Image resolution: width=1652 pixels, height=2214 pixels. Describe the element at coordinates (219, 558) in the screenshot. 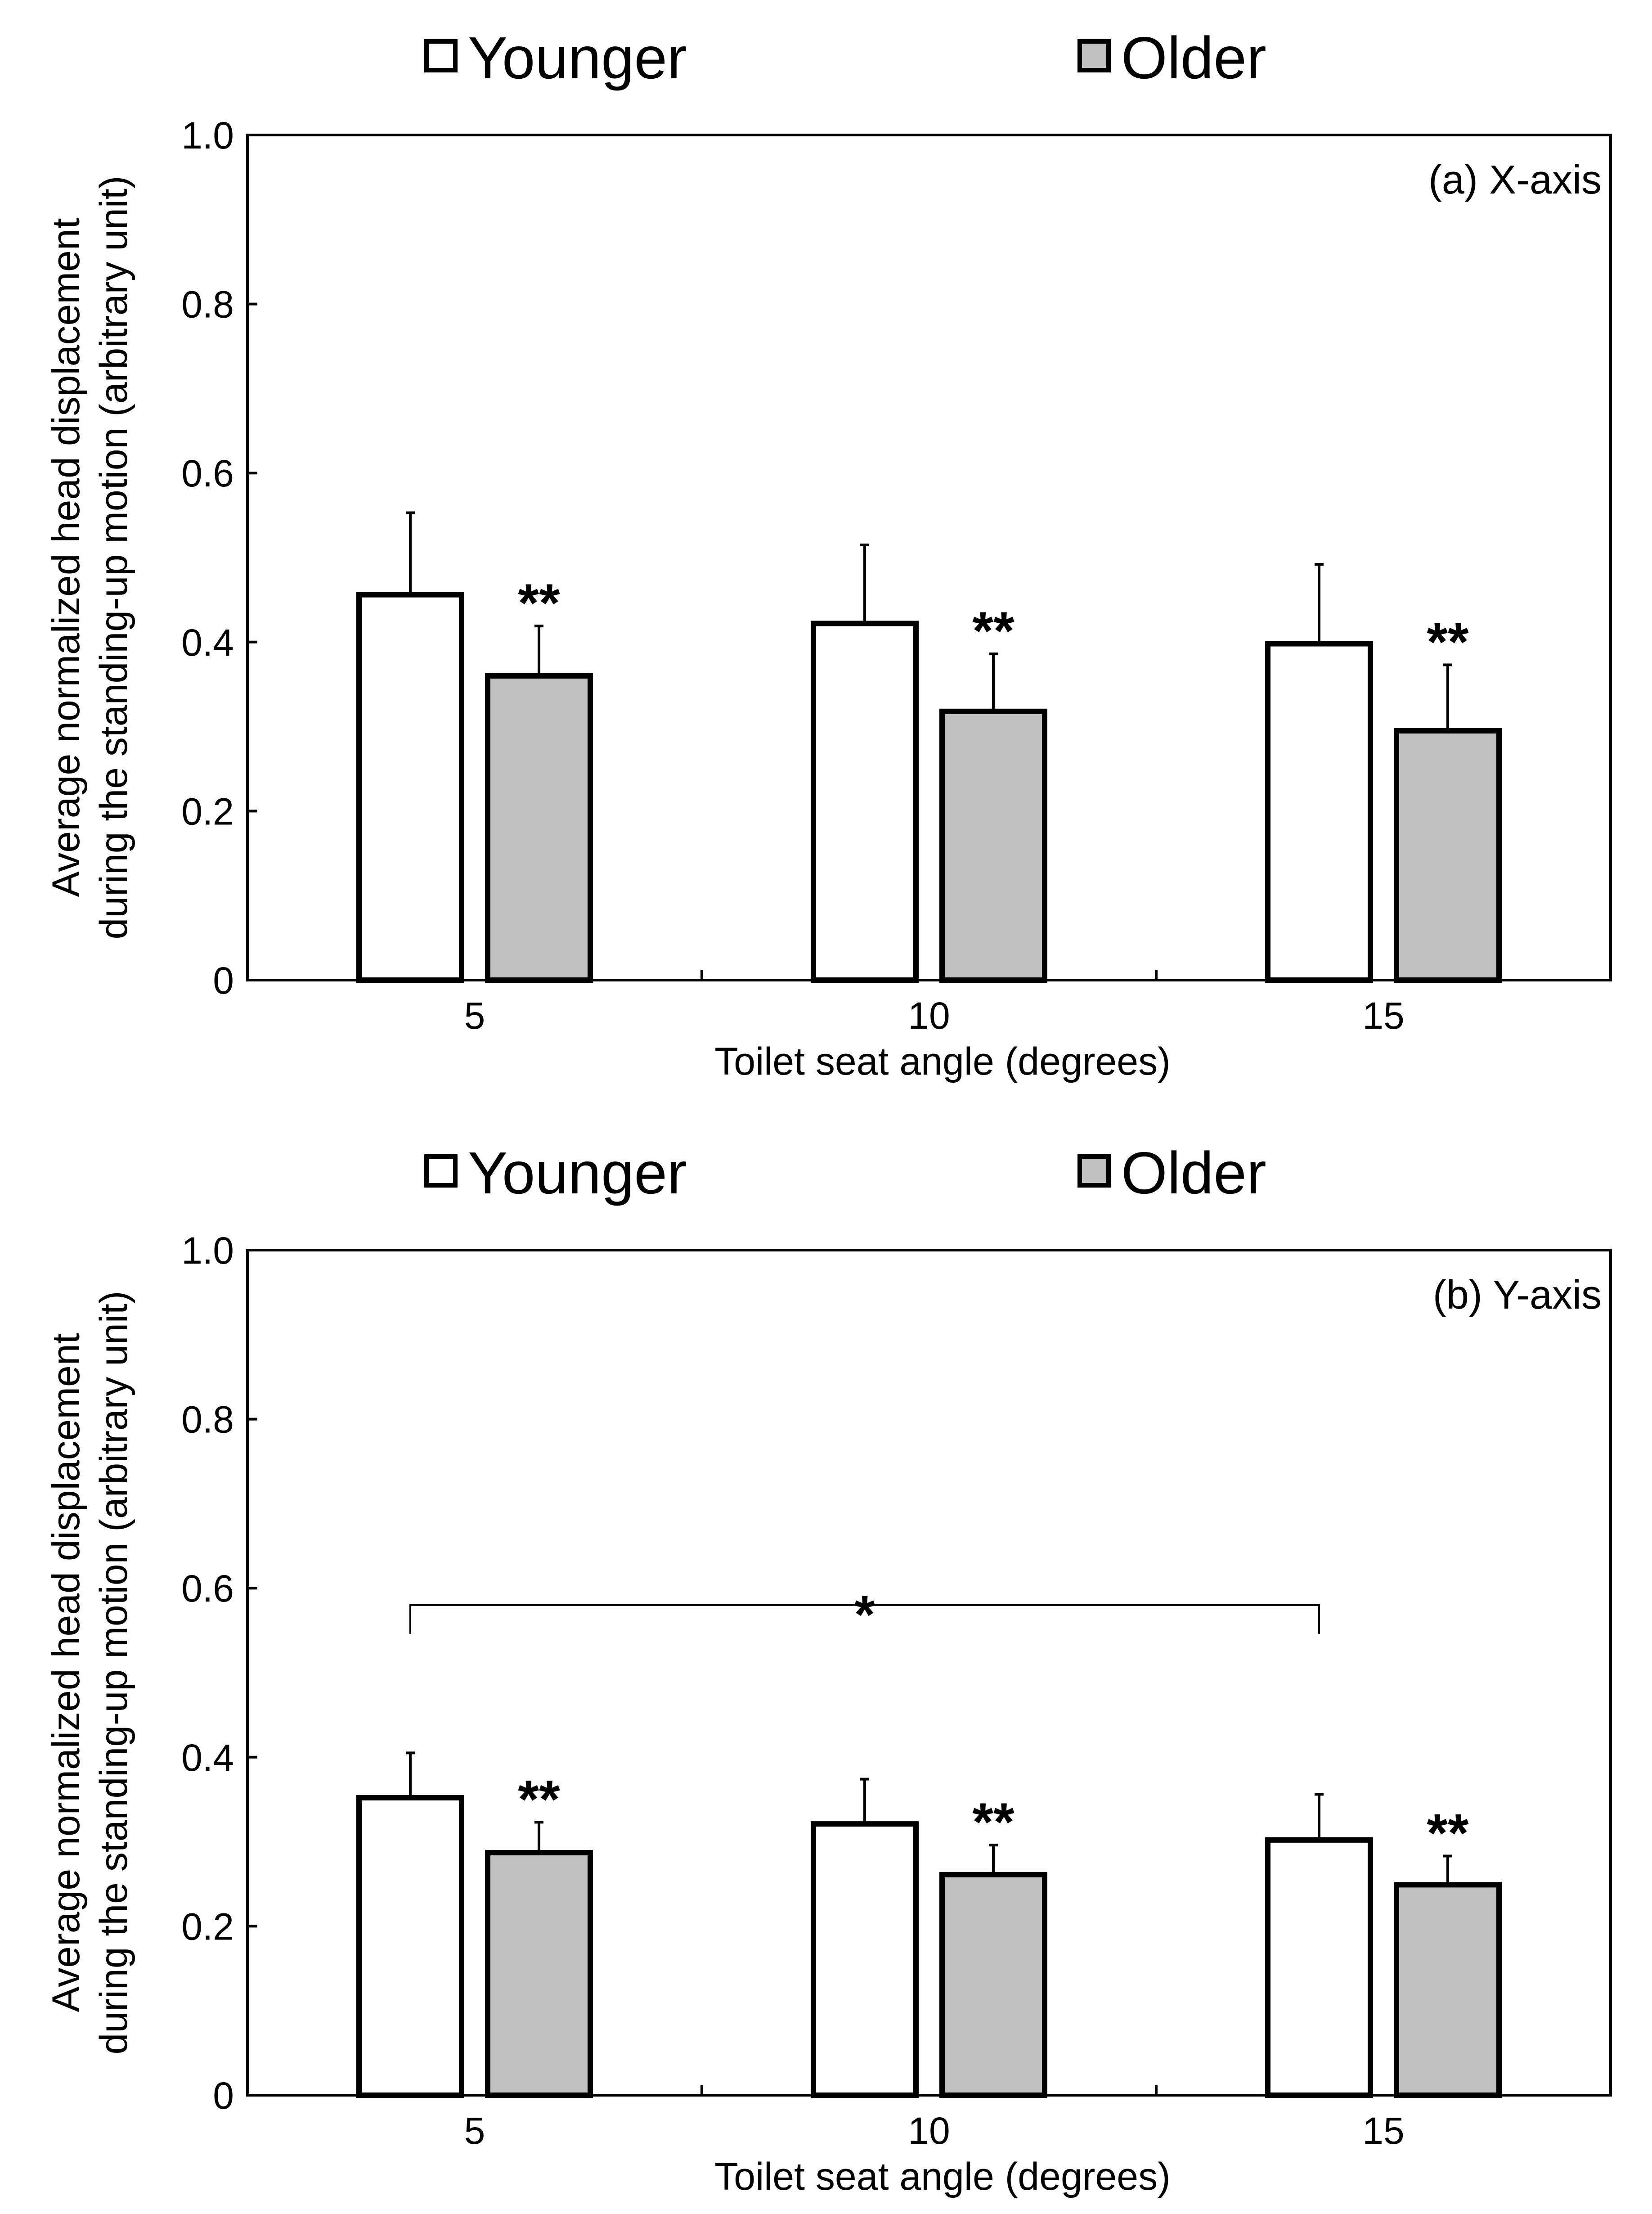

I see `panel-a-y-axis: 0 0.2 0.4 0.6 0.8 1.0` at that location.